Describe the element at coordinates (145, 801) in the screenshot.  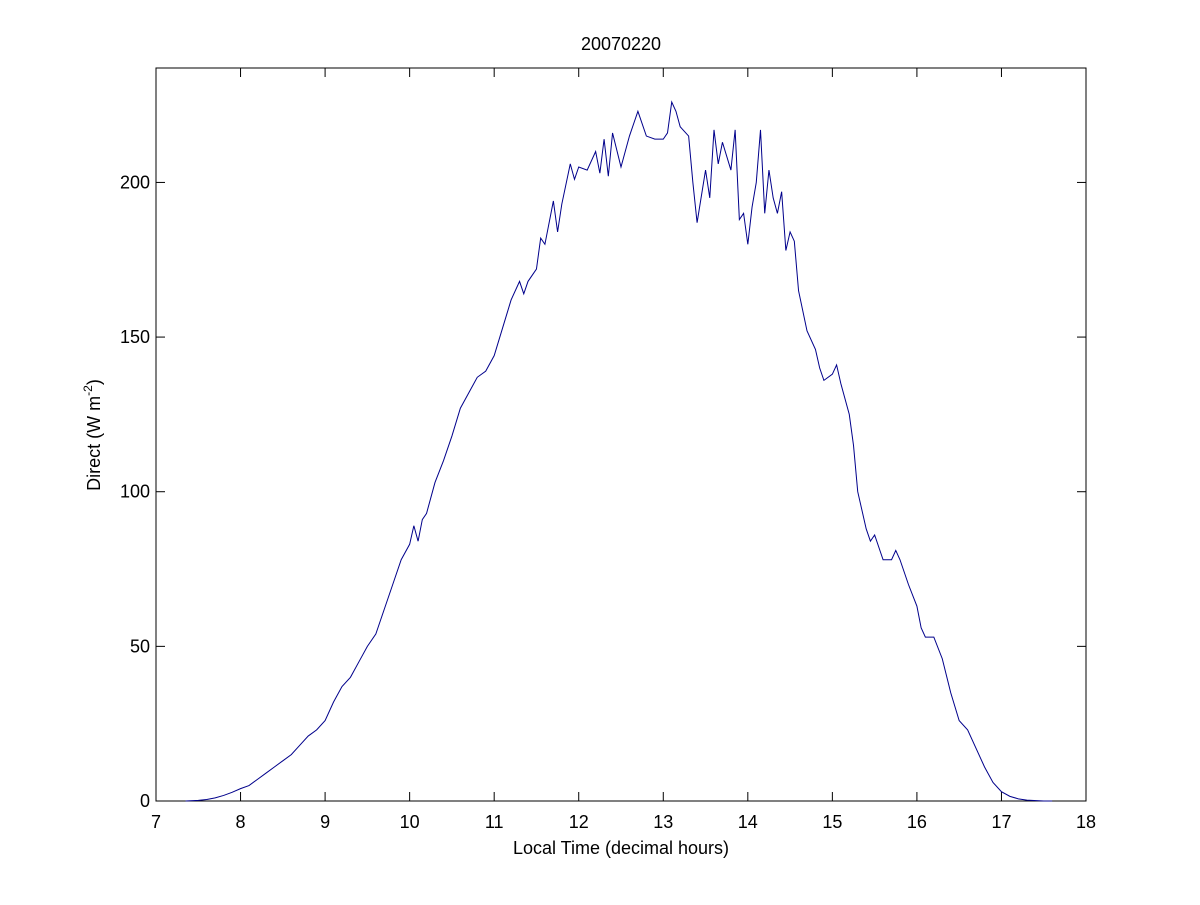
I see `y-tick-label: 0` at that location.